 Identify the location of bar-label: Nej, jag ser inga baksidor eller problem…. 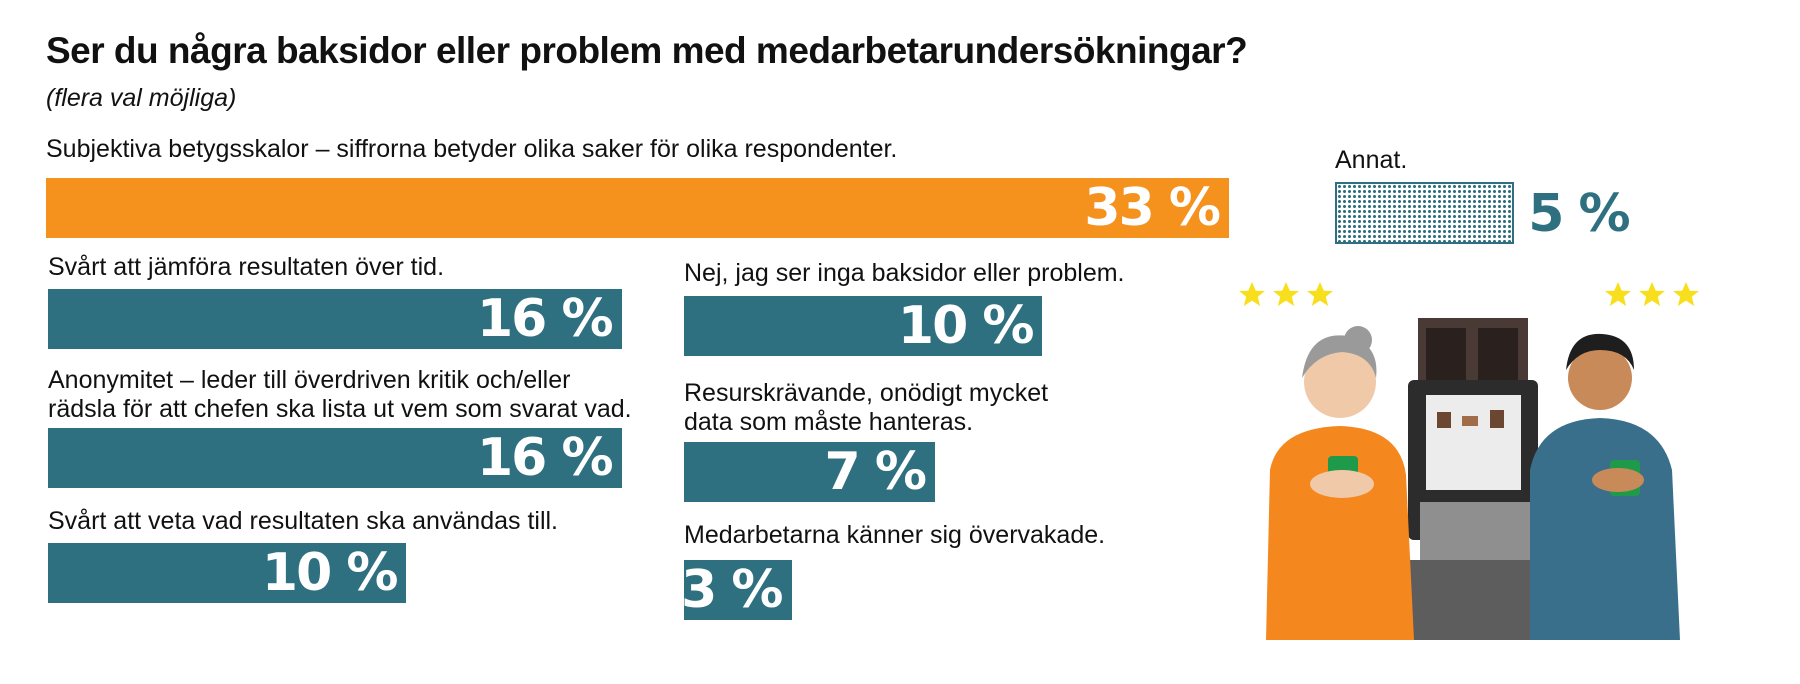
(904, 273).